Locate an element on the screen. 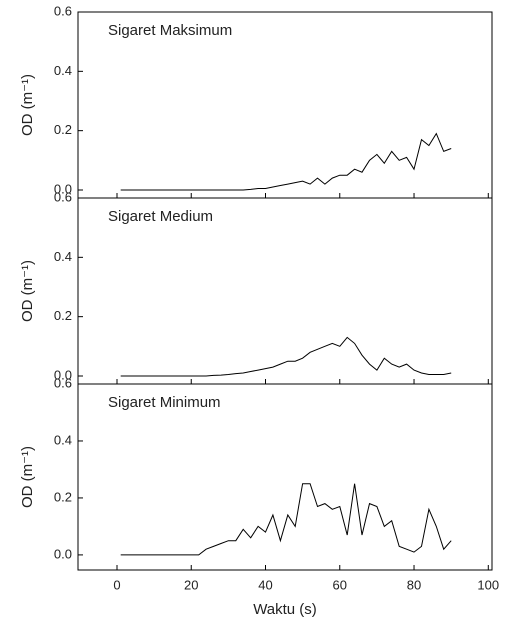  annotation: Sigaret Maksimum is located at coordinates (170, 30).